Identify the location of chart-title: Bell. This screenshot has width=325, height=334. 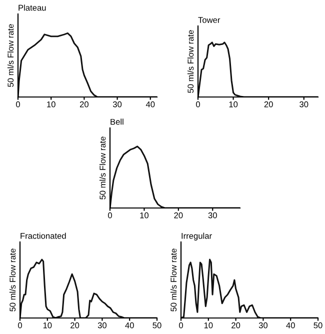
(117, 121).